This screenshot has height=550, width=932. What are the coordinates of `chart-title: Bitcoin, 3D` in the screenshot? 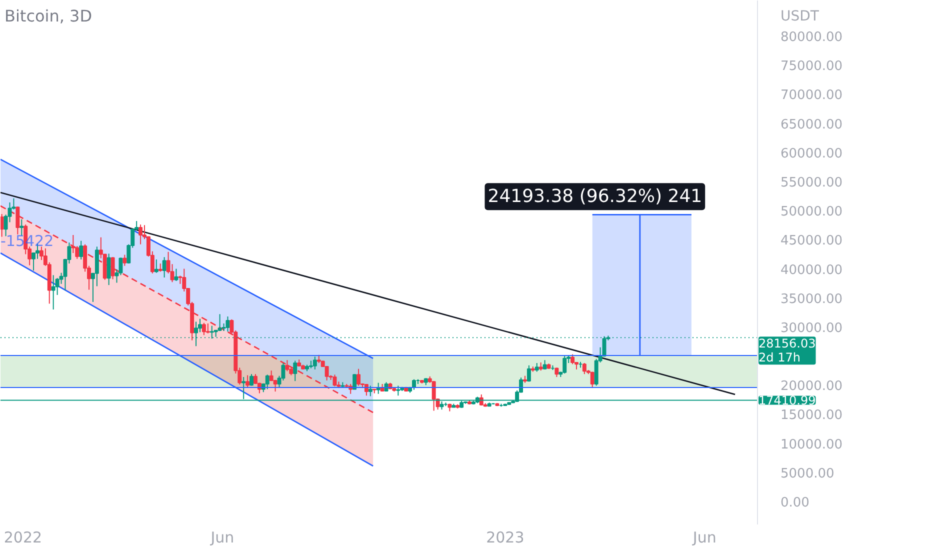 It's located at (48, 16).